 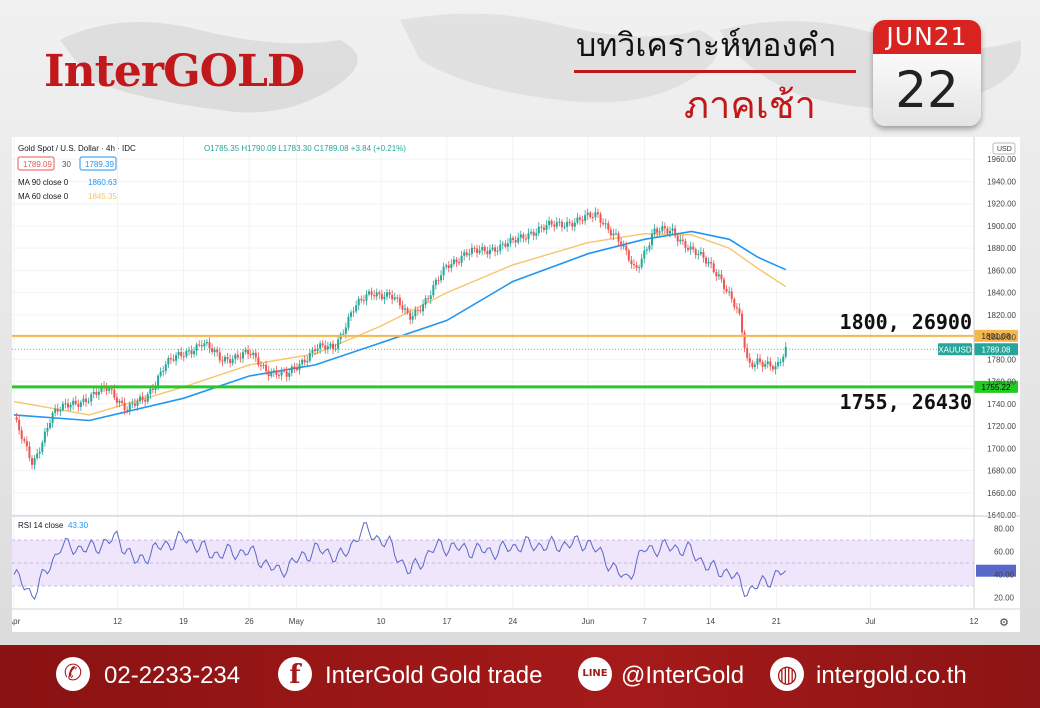 I want to click on current-price-tag: 1789.08, so click(x=996, y=349).